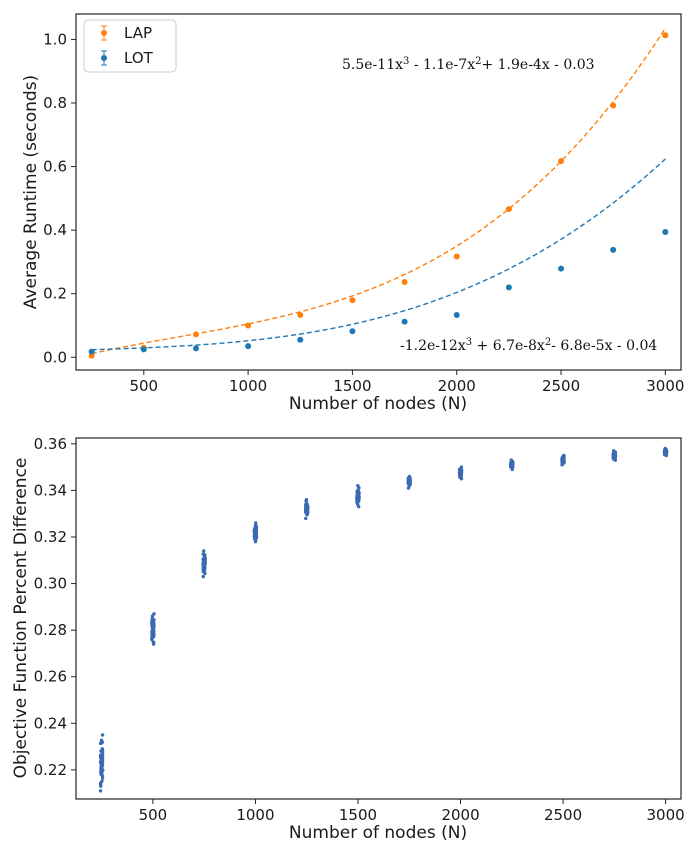  What do you see at coordinates (59, 198) in the screenshot?
I see `runtime-y-ticks: 0.0 0.2 0.4 0.6 0.8 1.0` at bounding box center [59, 198].